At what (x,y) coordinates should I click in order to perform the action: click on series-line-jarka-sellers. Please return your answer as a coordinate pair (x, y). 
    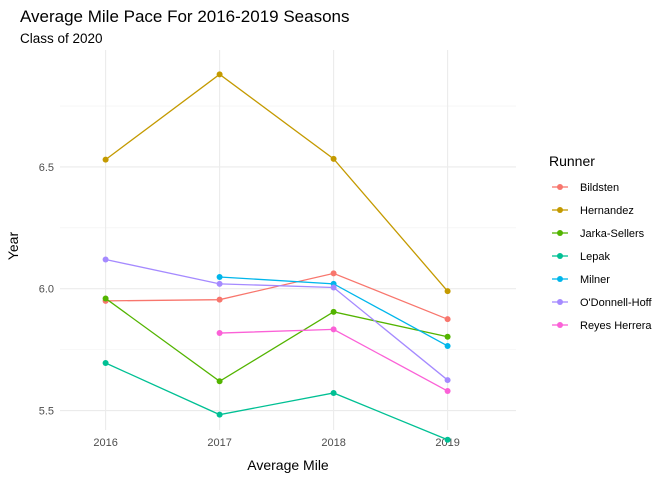
    Looking at the image, I should click on (276, 340).